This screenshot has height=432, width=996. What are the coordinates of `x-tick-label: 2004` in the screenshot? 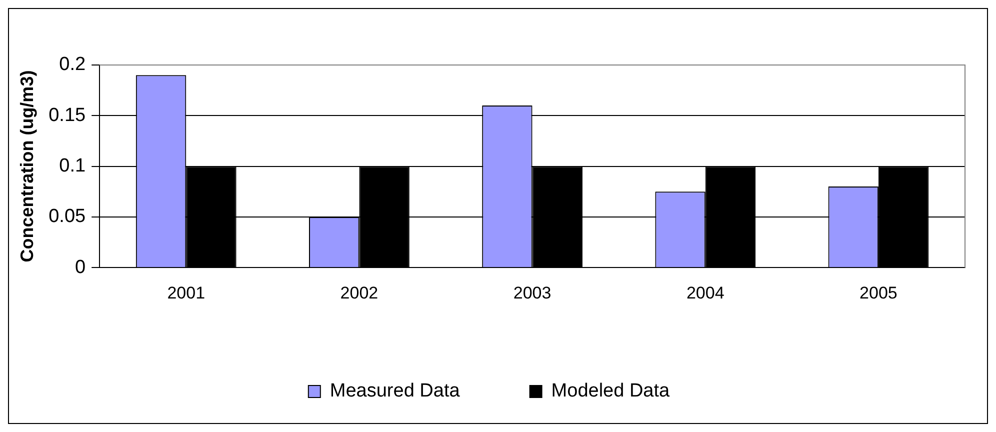 It's located at (705, 292).